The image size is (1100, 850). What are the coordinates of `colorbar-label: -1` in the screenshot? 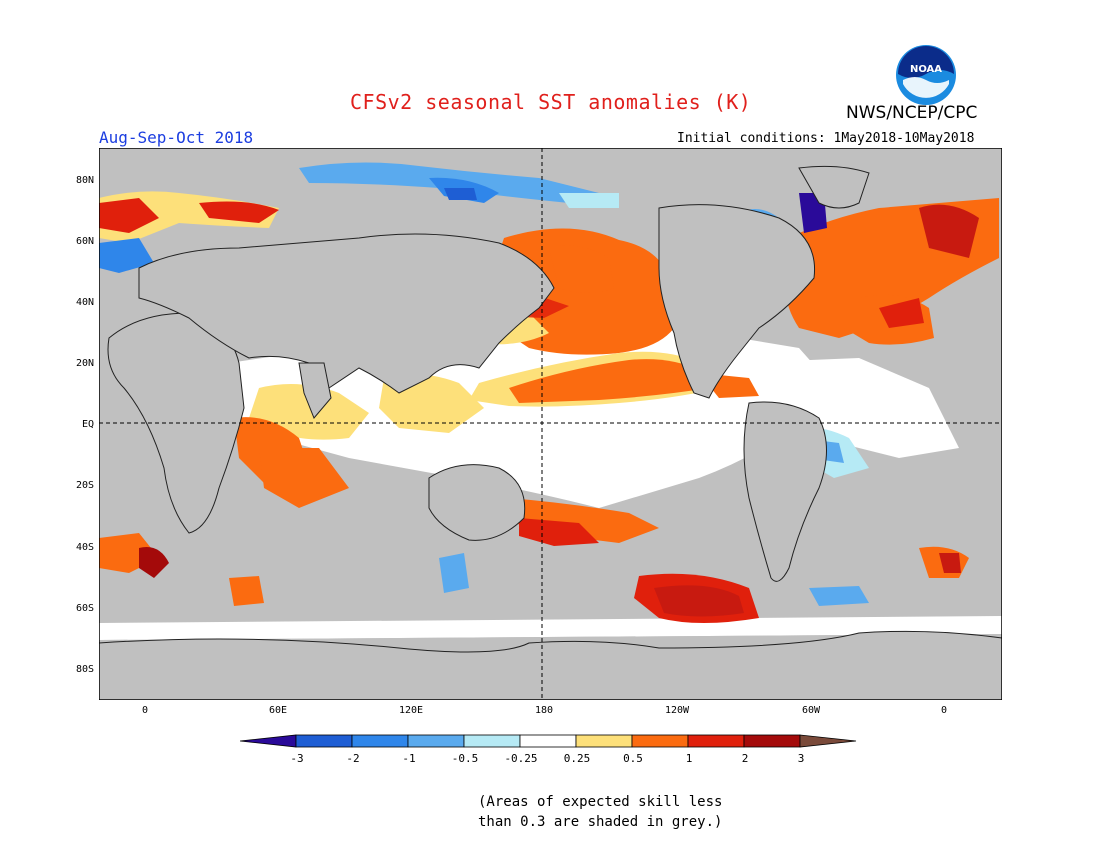 It's located at (409, 758).